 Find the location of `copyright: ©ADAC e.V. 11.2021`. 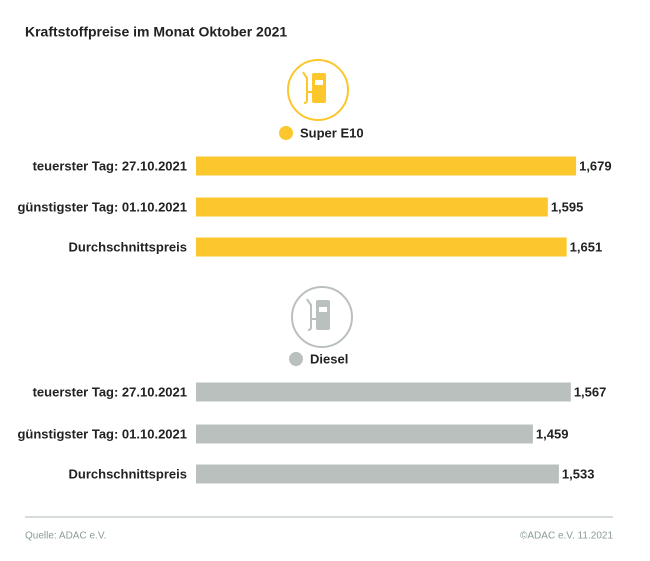

copyright: ©ADAC e.V. 11.2021 is located at coordinates (566, 536).